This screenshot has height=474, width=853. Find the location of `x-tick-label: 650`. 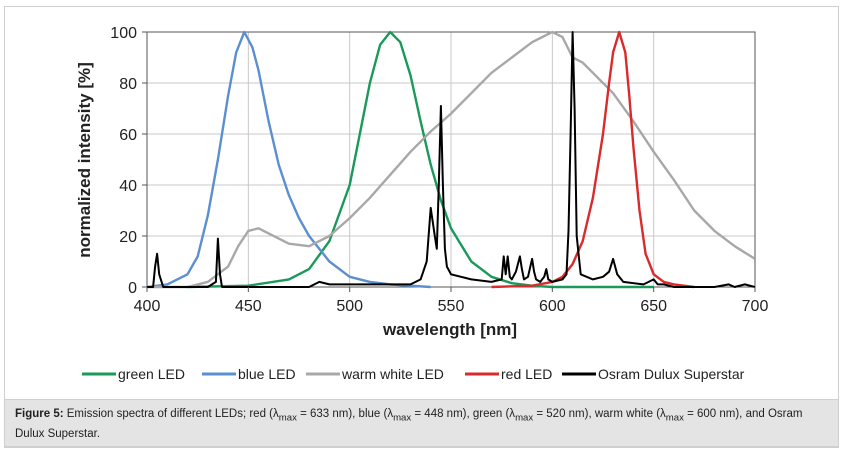

x-tick-label: 650 is located at coordinates (653, 306).